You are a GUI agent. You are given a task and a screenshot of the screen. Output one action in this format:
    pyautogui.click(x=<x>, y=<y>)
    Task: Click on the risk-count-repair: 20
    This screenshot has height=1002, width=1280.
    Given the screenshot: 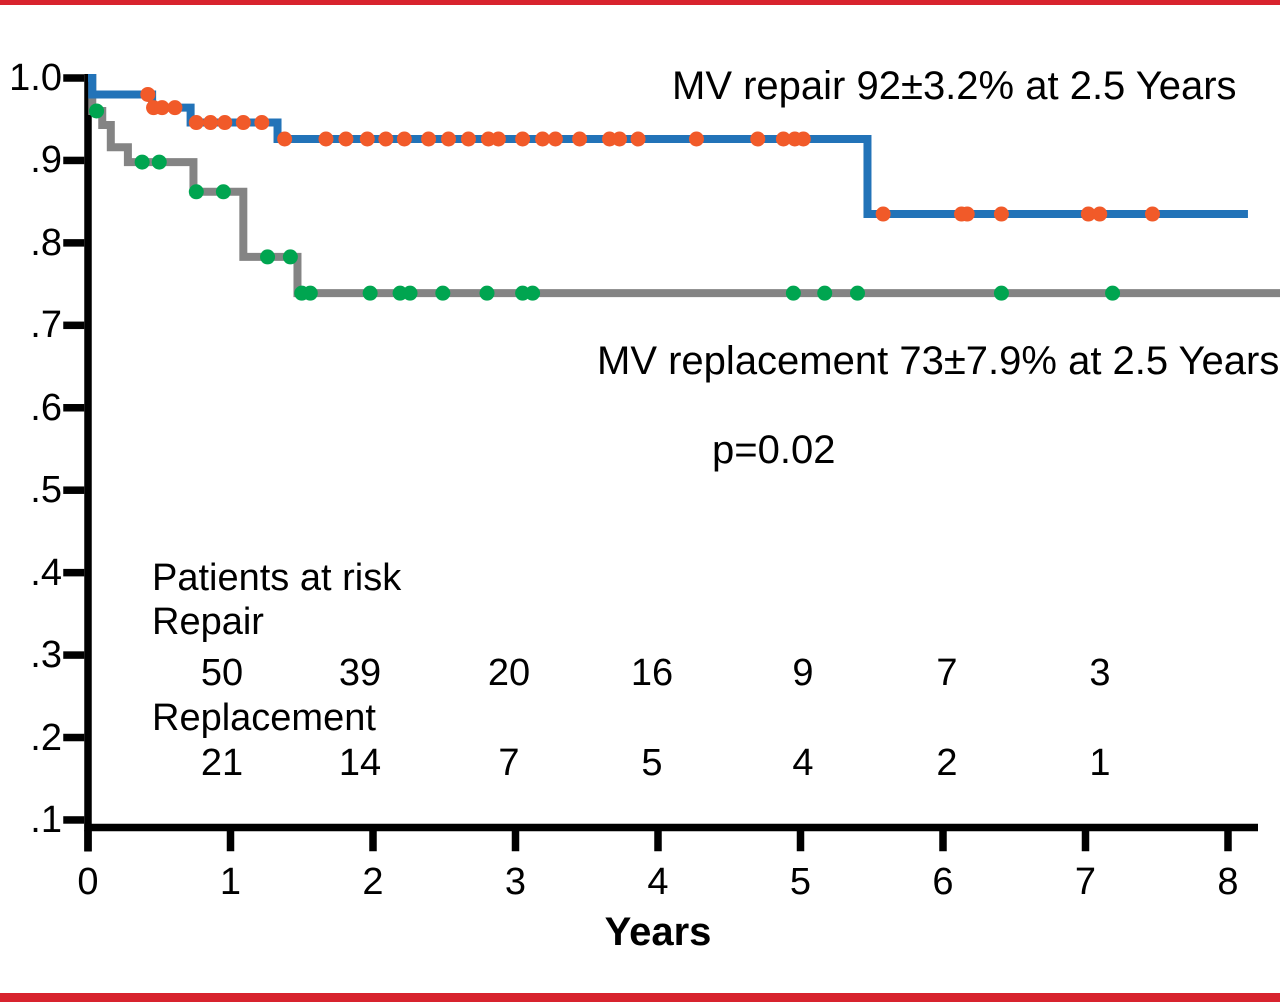 What is the action you would take?
    pyautogui.click(x=509, y=673)
    